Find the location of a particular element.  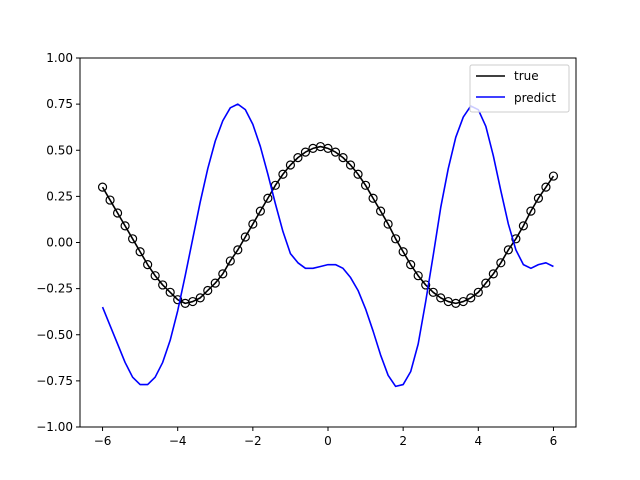

y-tick-label: 0.00 is located at coordinates (59, 243).